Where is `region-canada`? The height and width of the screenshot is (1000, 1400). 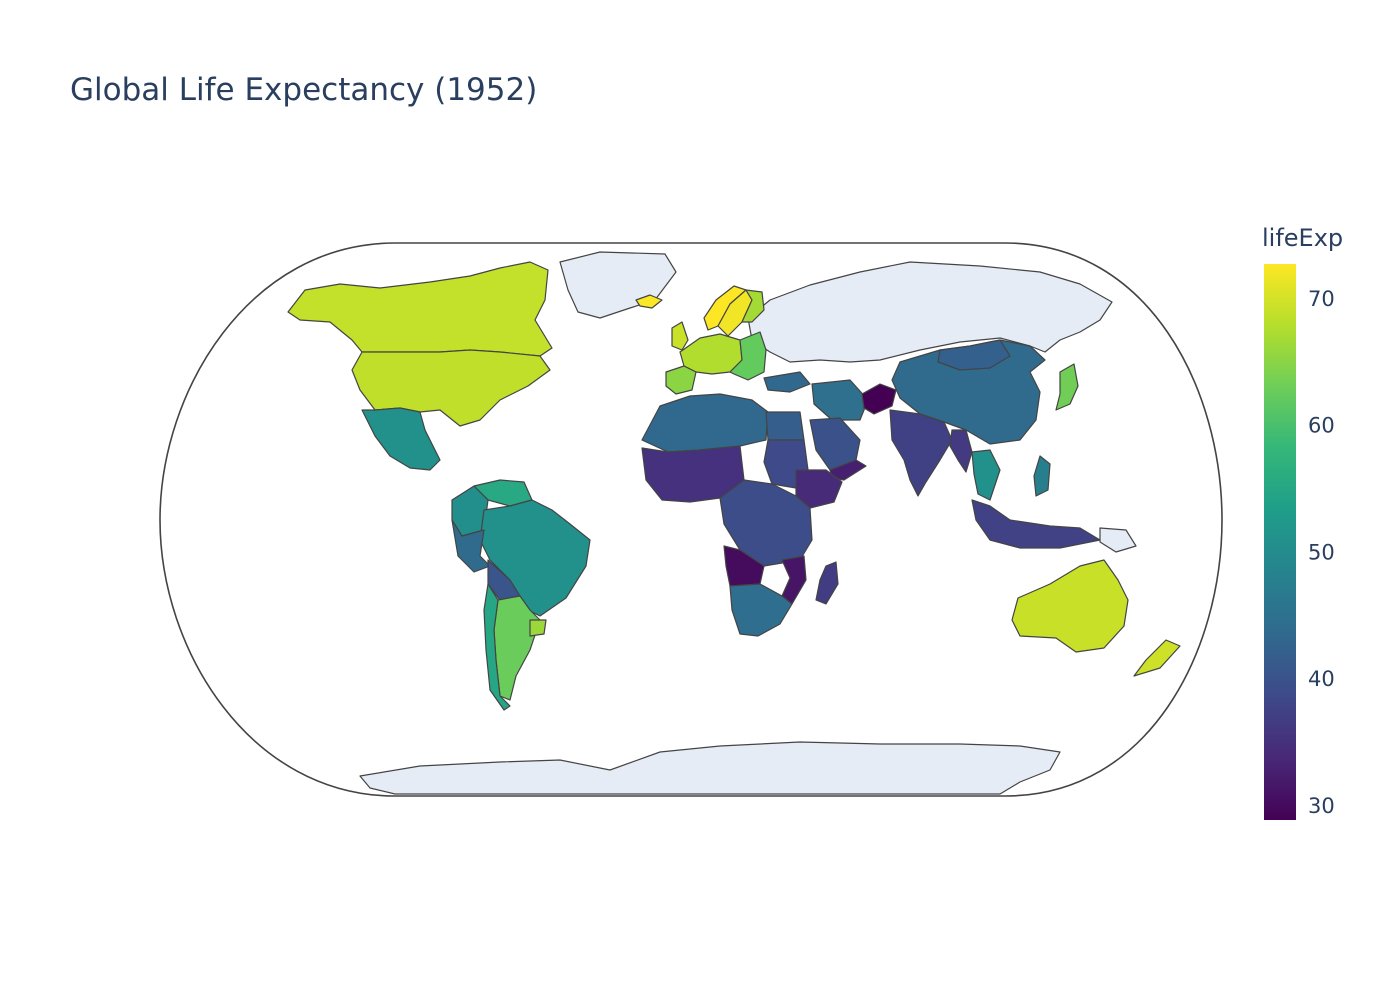
region-canada is located at coordinates (420, 309).